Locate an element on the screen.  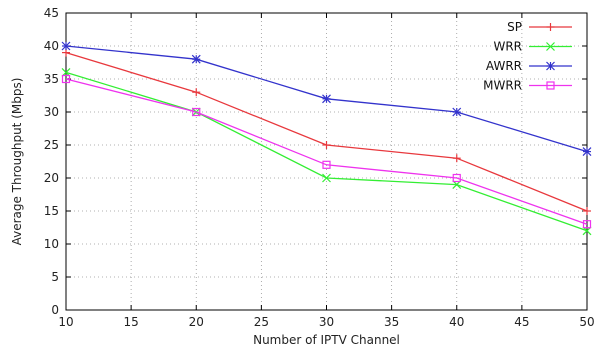
legend-marker-awrr is located at coordinates (550, 66).